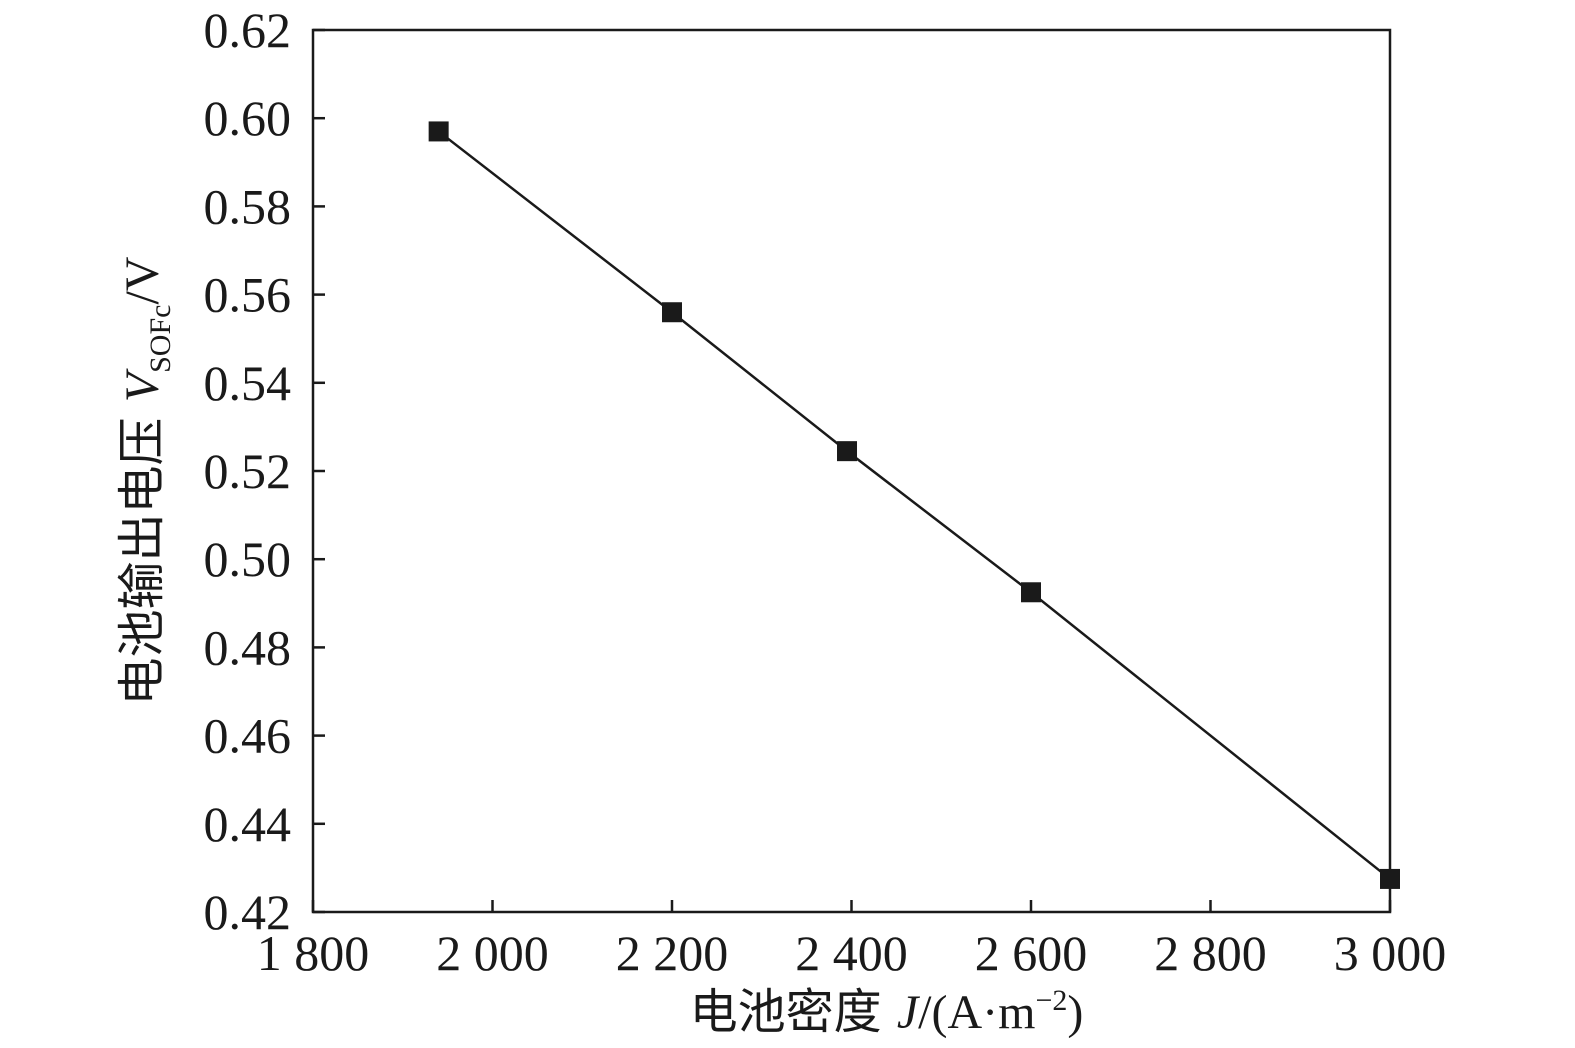  Describe the element at coordinates (793, 1012) in the screenshot. I see `x-axis-label-text: 电池密度` at that location.